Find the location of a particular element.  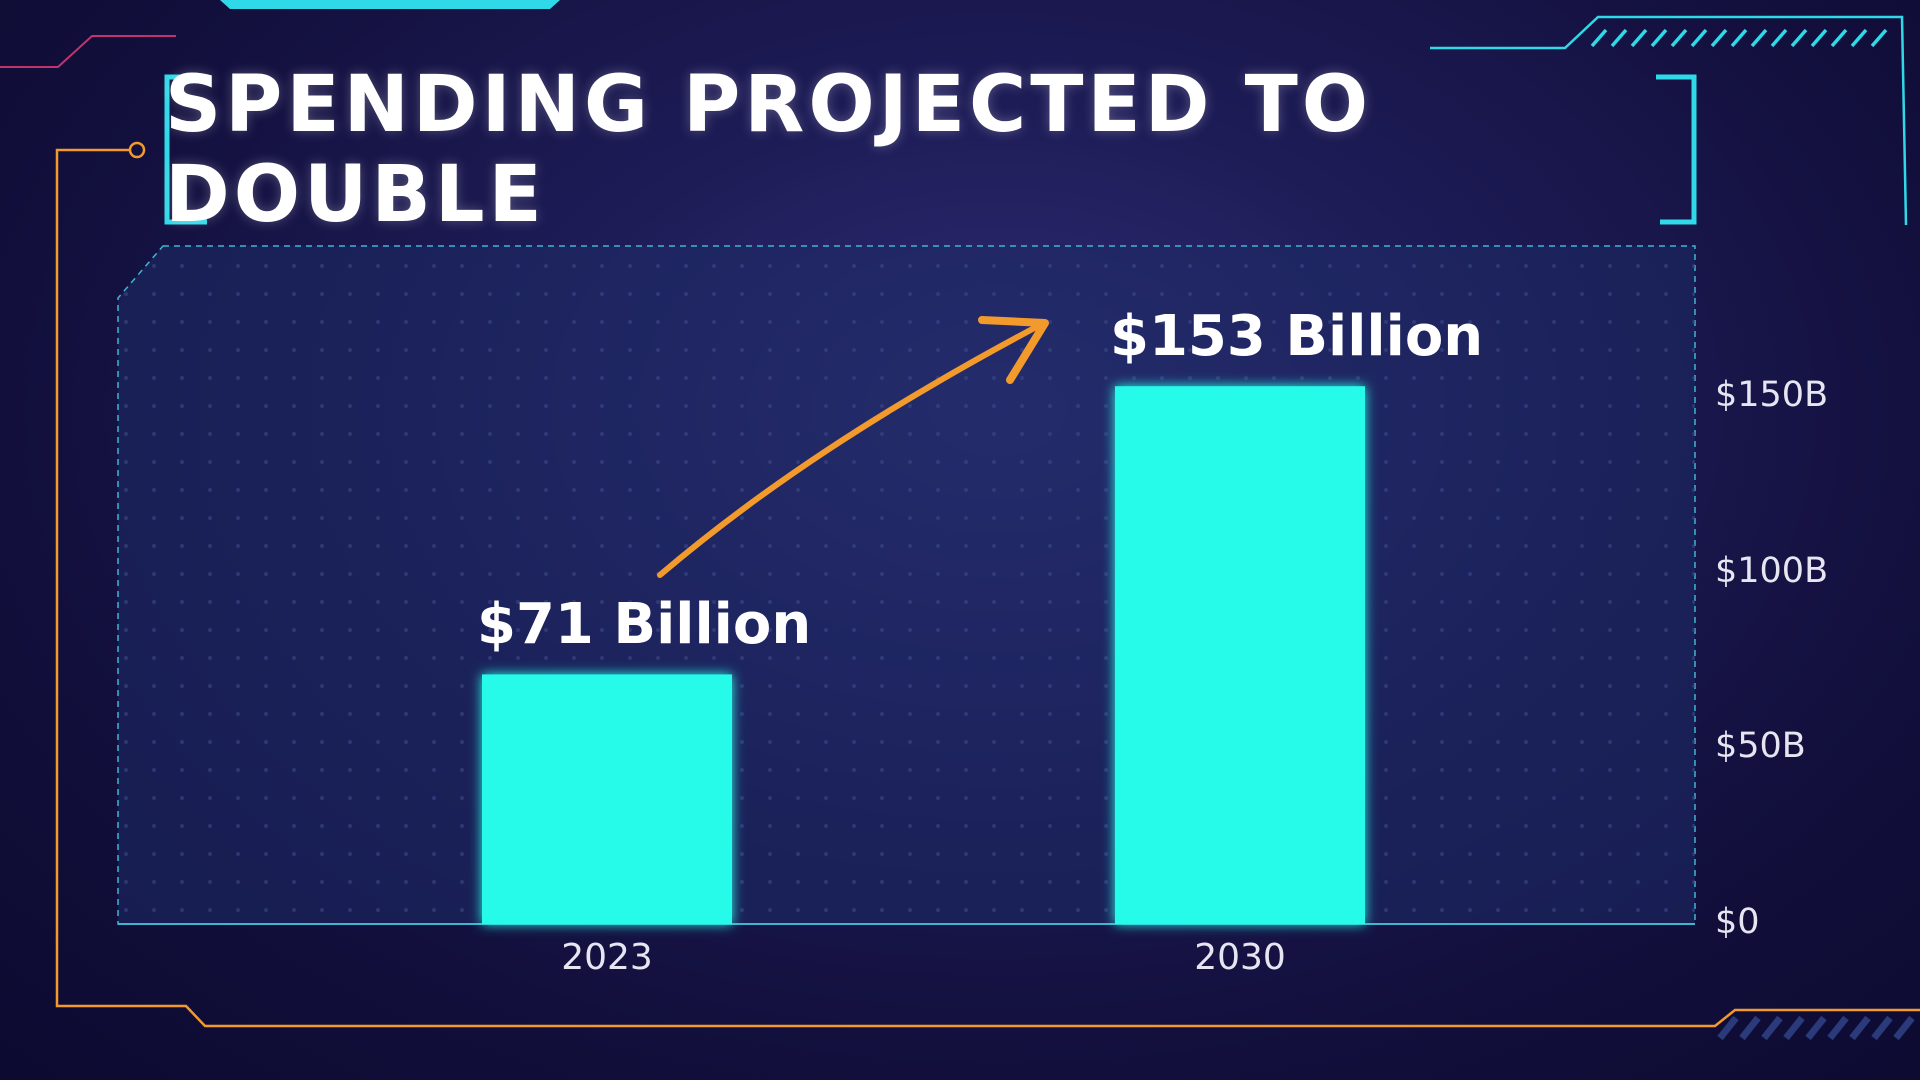

y-tick-label-150: $150B is located at coordinates (1772, 394).